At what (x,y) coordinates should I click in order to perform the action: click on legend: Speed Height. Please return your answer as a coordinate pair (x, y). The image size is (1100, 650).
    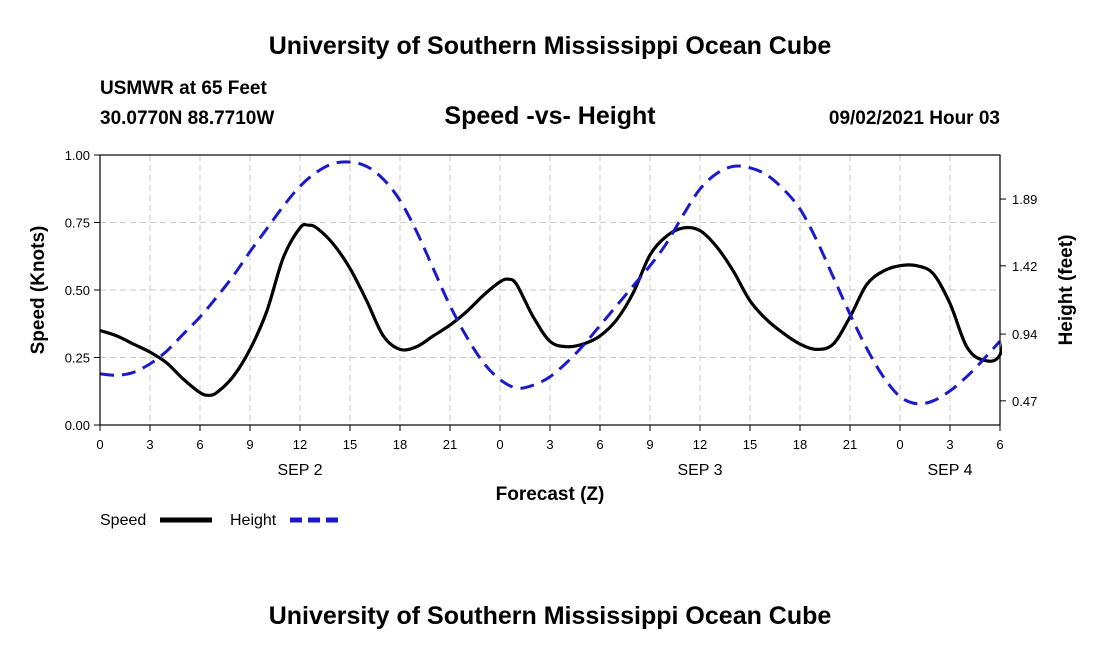
    Looking at the image, I should click on (221, 520).